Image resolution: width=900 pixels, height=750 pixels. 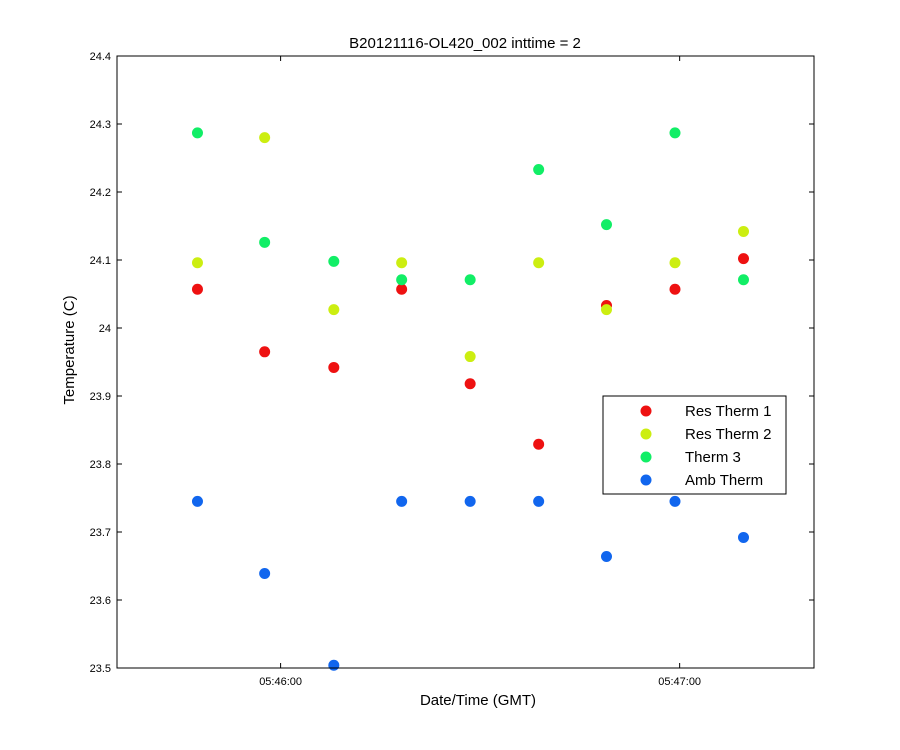 I want to click on chart-title: B20121116-OL420_002 inttime = 2, so click(x=465, y=43).